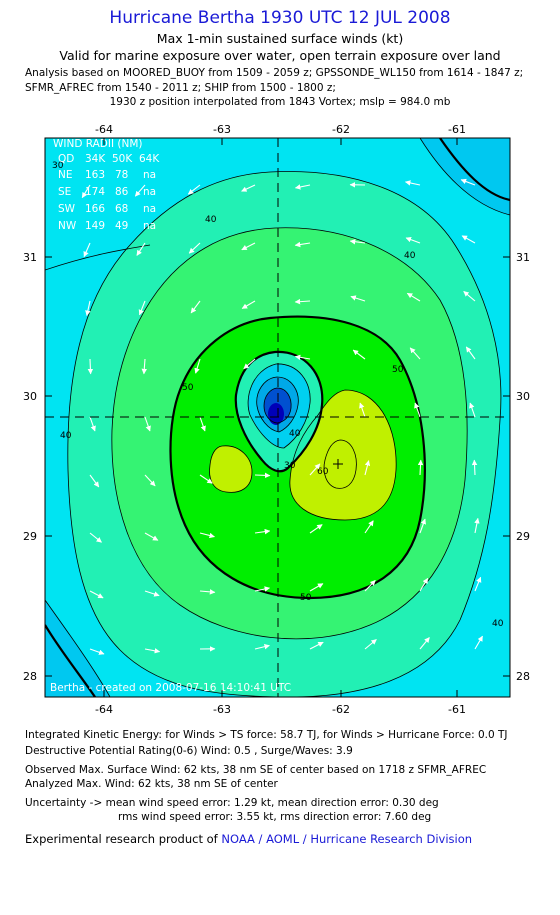 The height and width of the screenshot is (915, 560). Describe the element at coordinates (104, 709) in the screenshot. I see `lon-tick-bottom: -64` at that location.